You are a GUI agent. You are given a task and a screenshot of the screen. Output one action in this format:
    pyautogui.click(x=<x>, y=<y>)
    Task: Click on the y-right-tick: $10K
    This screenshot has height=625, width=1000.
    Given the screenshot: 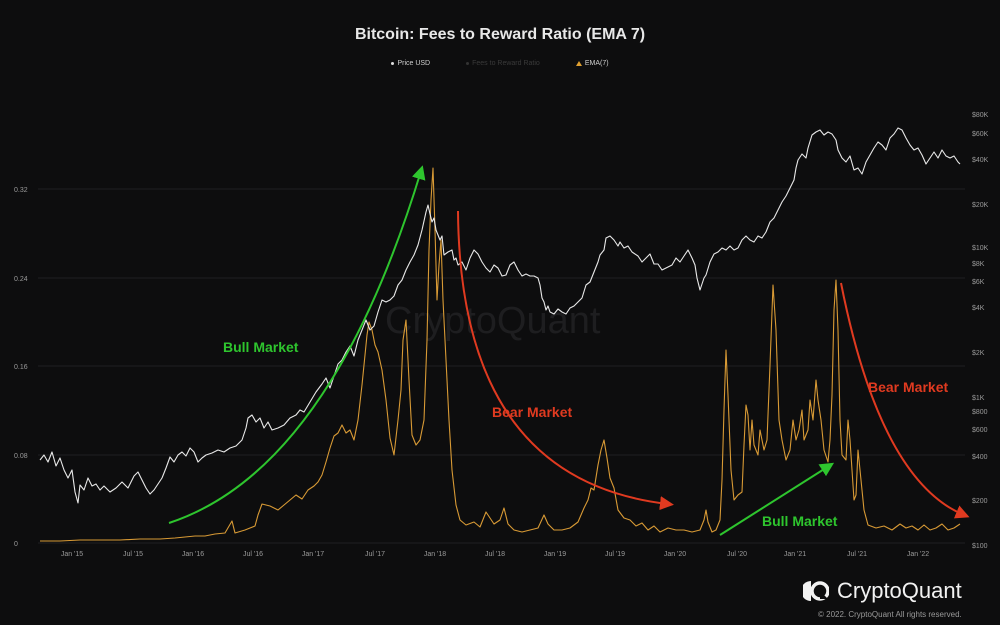 What is the action you would take?
    pyautogui.click(x=980, y=248)
    